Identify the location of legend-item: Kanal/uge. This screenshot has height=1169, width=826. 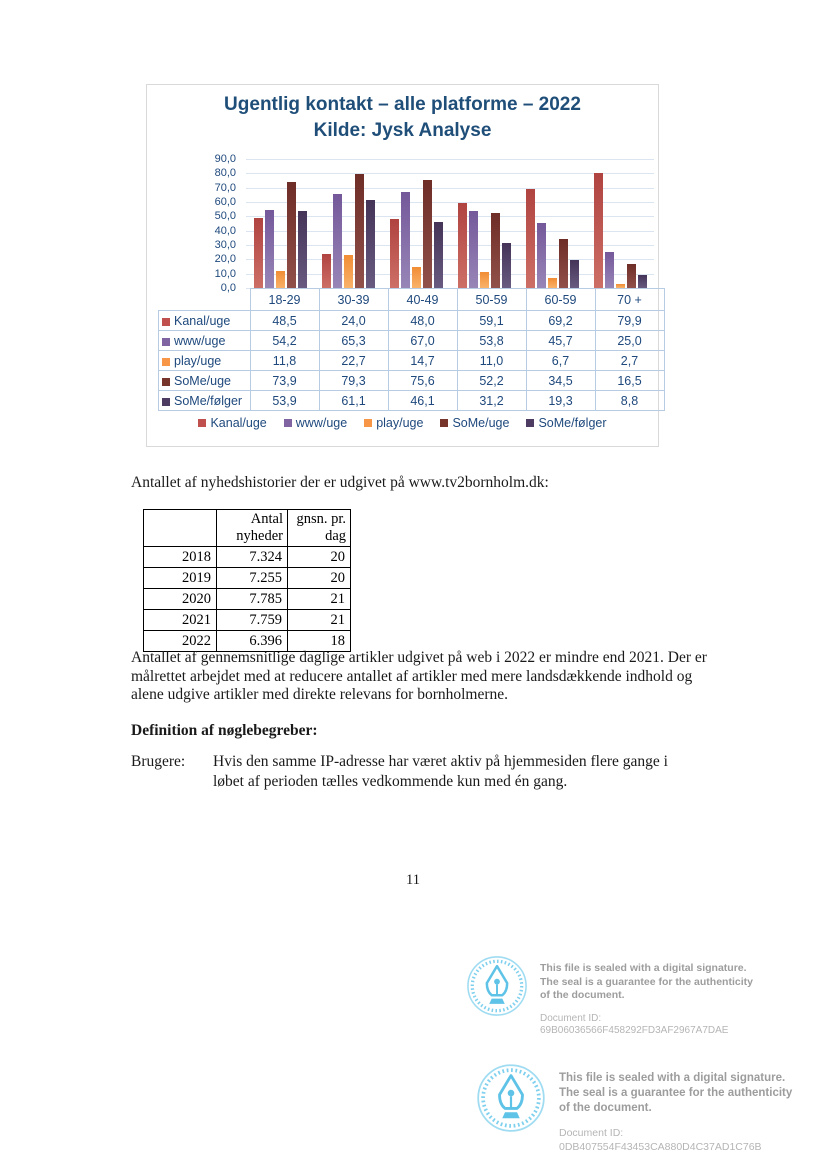
(232, 423).